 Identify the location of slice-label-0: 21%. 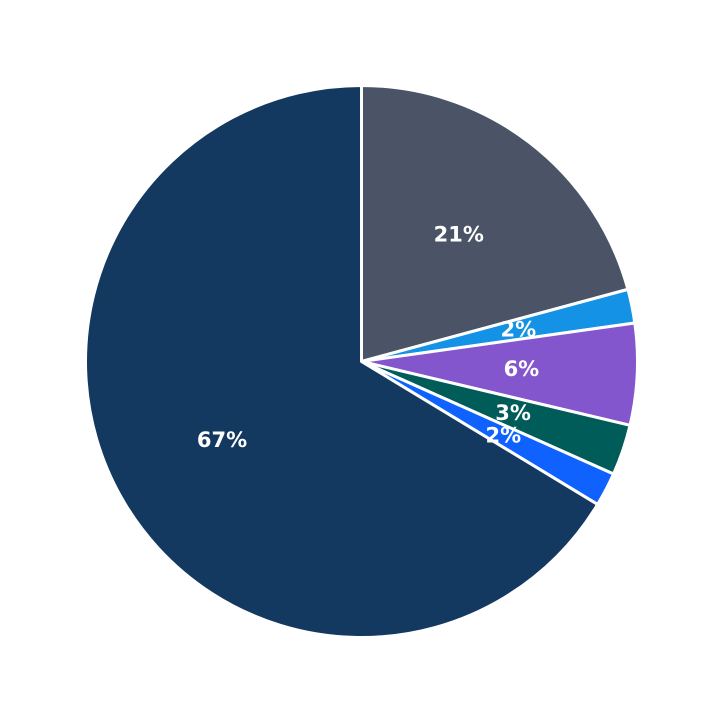
(459, 234).